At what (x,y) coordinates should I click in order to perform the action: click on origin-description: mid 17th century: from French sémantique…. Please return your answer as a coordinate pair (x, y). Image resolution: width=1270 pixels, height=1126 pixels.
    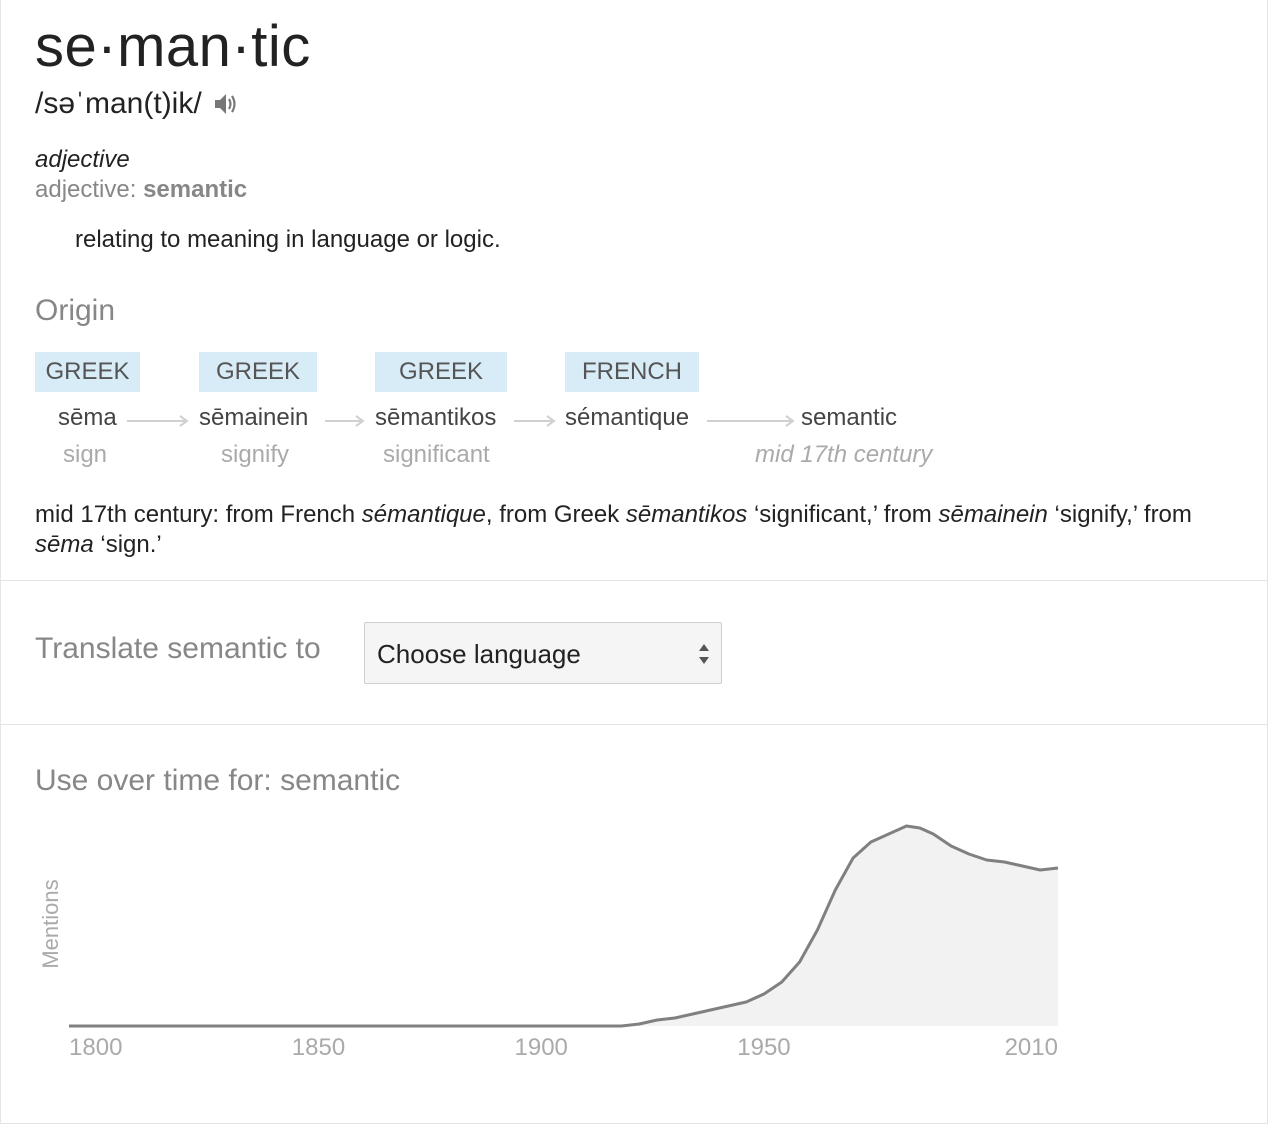
    Looking at the image, I should click on (640, 530).